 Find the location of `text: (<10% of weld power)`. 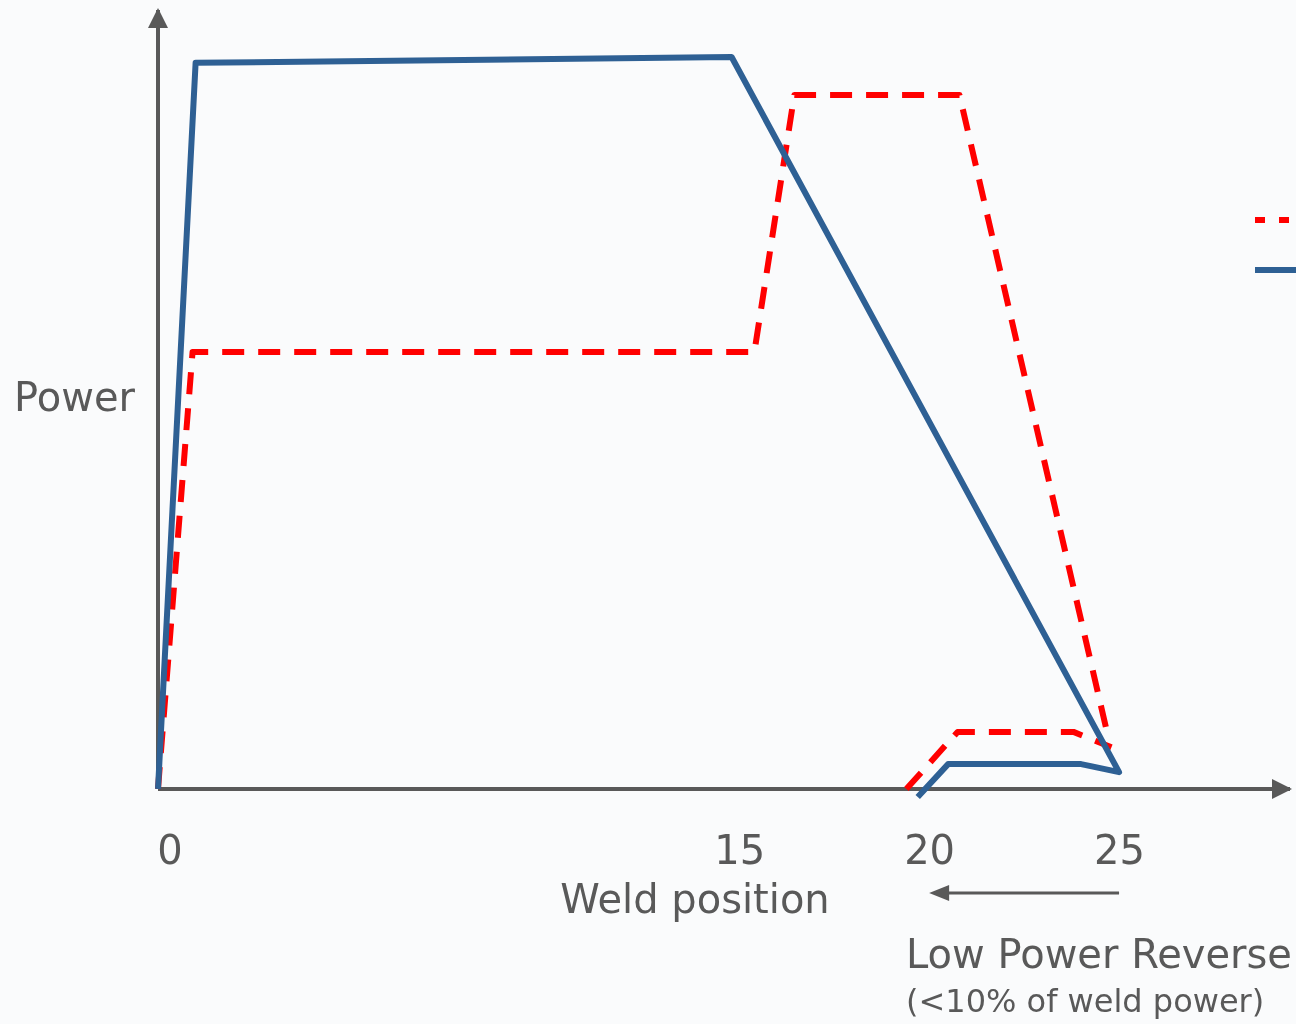

text: (<10% of weld power) is located at coordinates (1085, 1001).